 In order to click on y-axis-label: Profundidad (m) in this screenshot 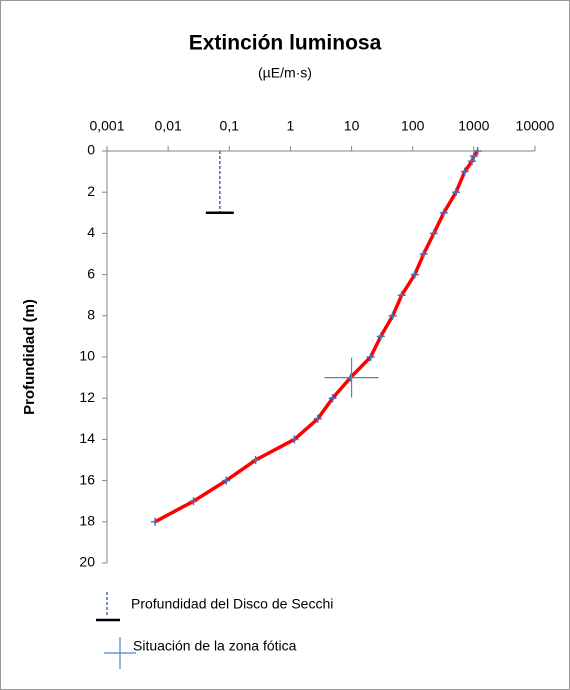, I will do `click(29, 357)`.